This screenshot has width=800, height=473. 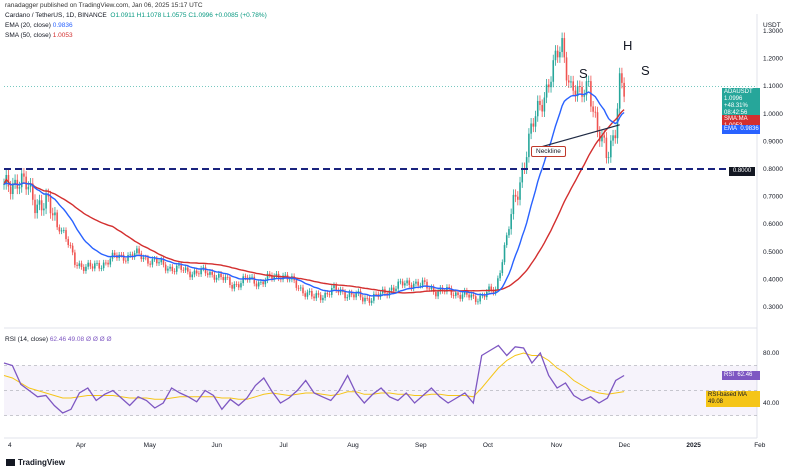 I want to click on y-tick-label: 0.7000, so click(x=773, y=197).